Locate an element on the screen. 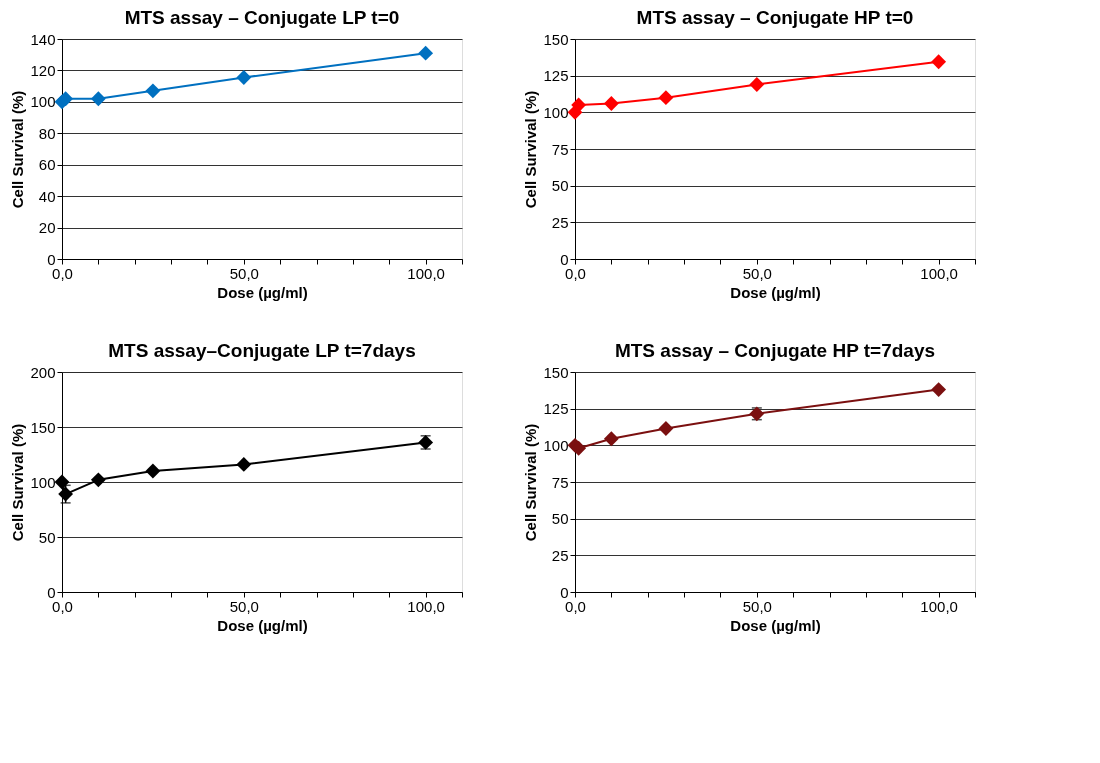 The image size is (1100, 763). chart-title: MTS assay – Conjugate LP t=0 is located at coordinates (262, 17).